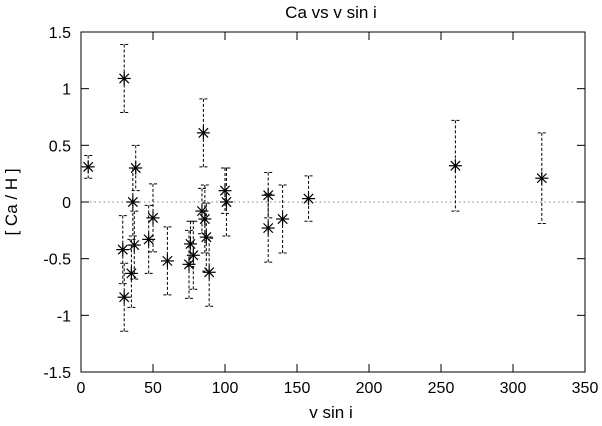 The image size is (602, 426). Describe the element at coordinates (57, 260) in the screenshot. I see `y-tick-label: -0.5` at that location.